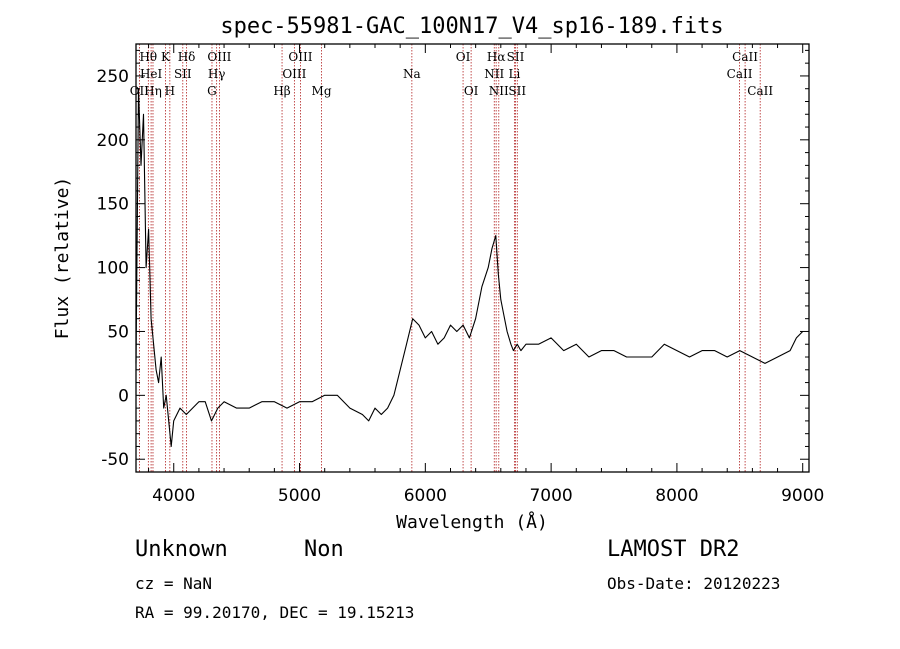 Image resolution: width=900 pixels, height=649 pixels. I want to click on line-label-3: Hη, so click(153, 91).